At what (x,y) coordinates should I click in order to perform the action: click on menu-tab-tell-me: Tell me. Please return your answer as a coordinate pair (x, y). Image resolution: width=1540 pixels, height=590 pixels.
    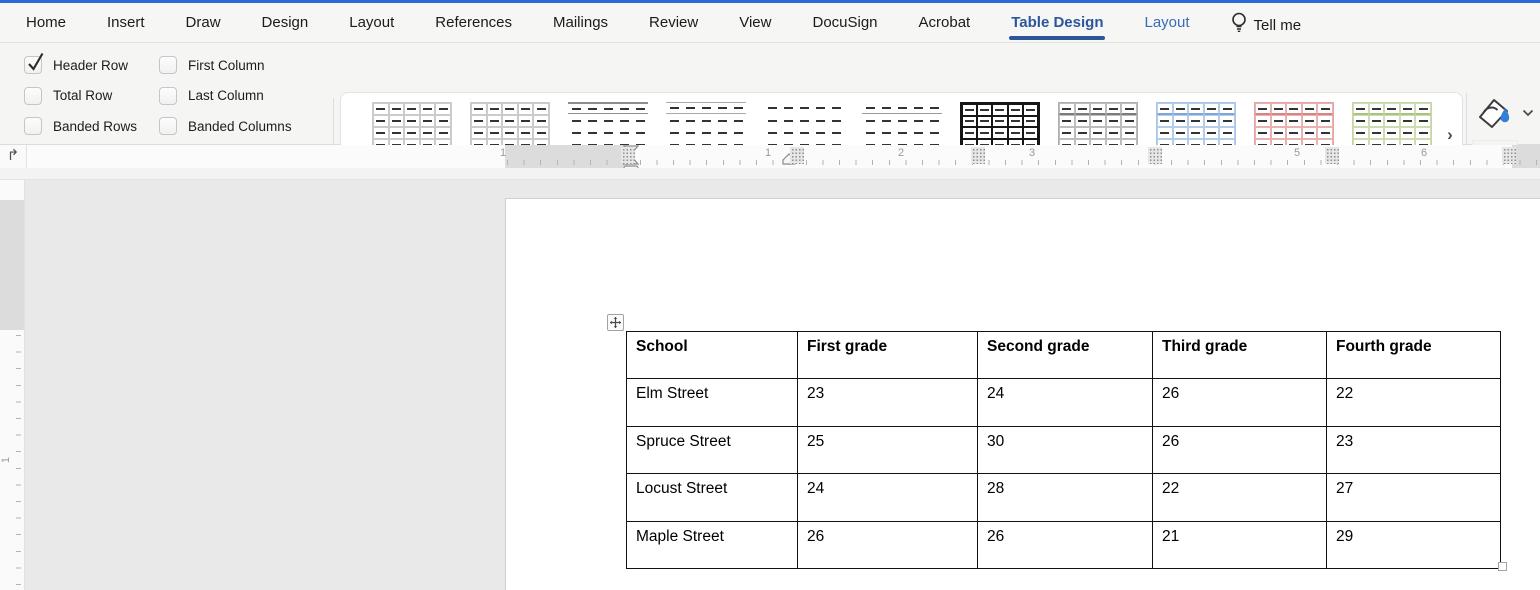
    Looking at the image, I should click on (1266, 23).